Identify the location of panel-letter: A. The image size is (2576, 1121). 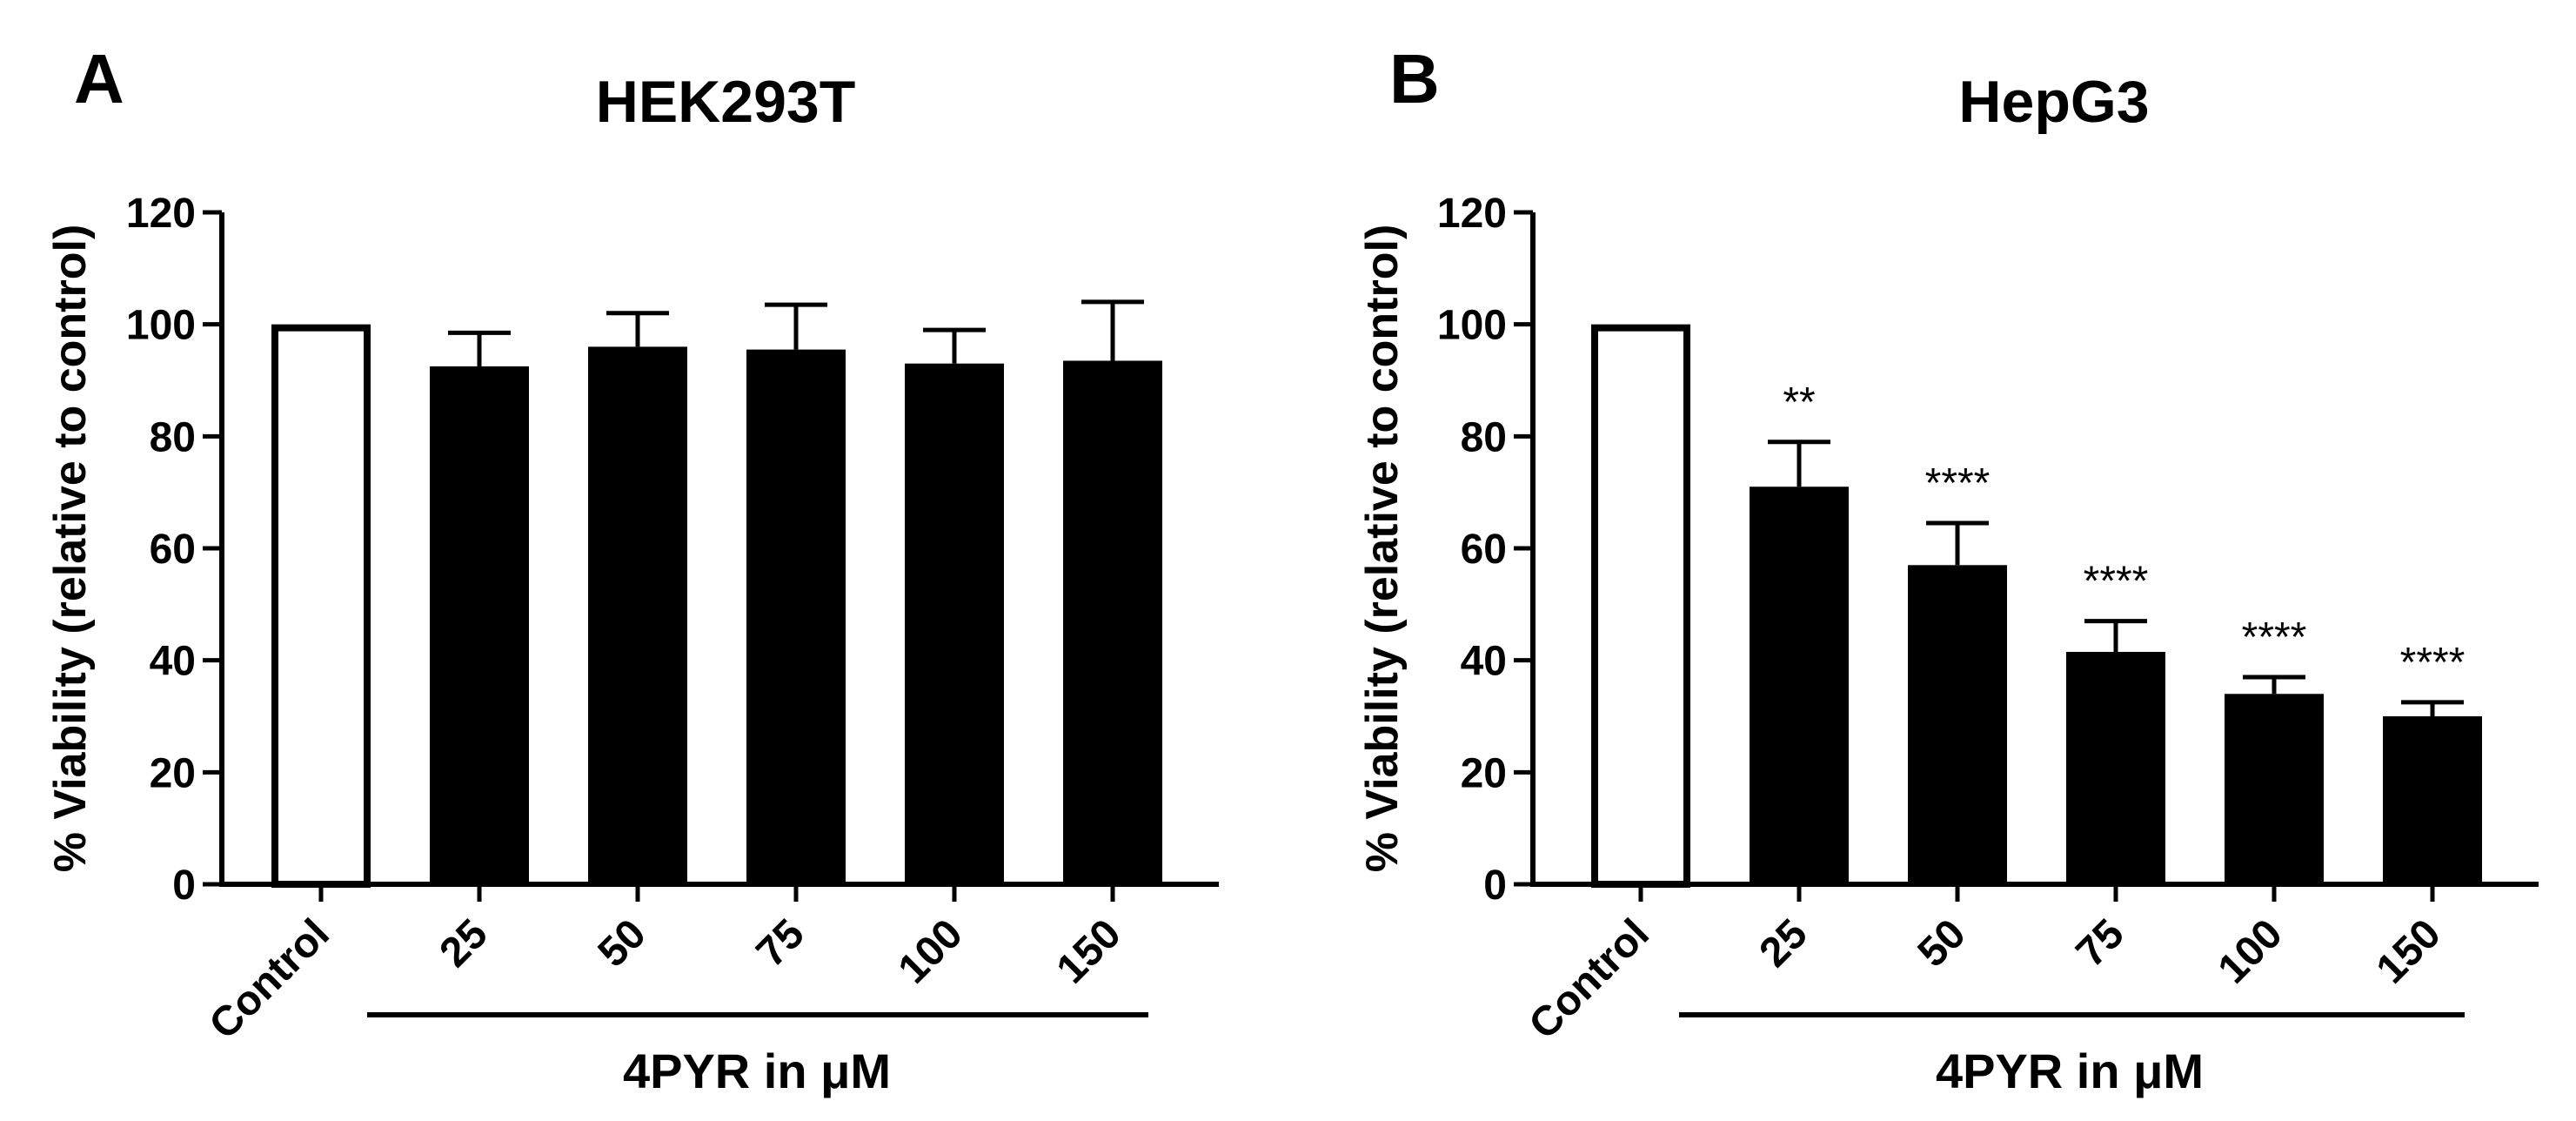
(99, 78).